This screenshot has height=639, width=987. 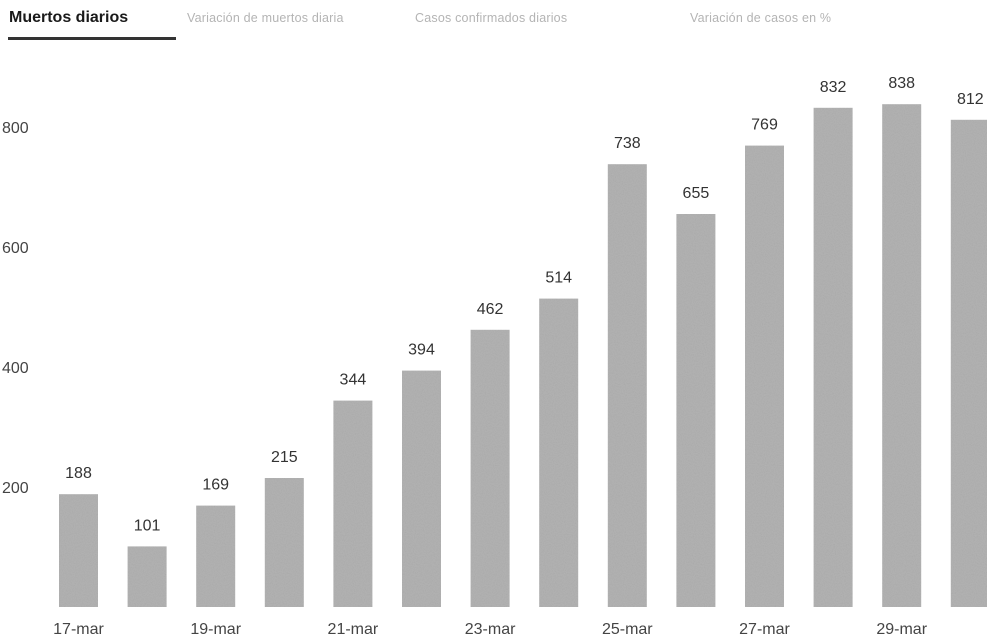 I want to click on data-label: 832, so click(x=833, y=87).